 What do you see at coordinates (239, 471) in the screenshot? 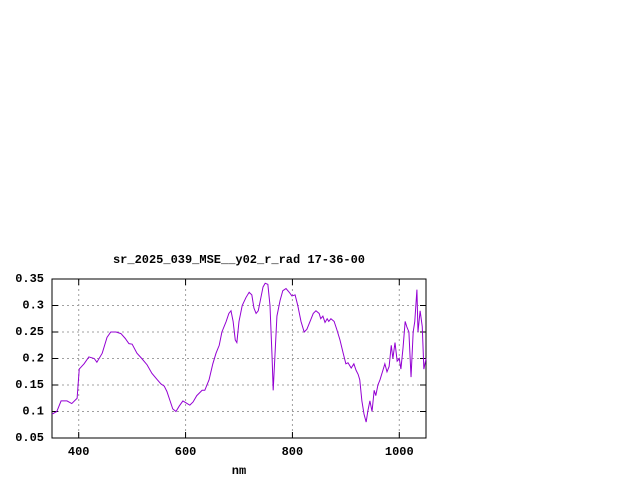
I see `x-axis-label: nm` at bounding box center [239, 471].